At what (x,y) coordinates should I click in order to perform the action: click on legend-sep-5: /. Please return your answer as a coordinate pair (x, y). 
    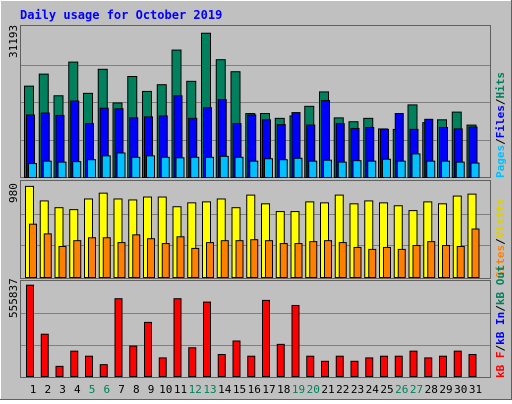
    Looking at the image, I should click on (500, 308).